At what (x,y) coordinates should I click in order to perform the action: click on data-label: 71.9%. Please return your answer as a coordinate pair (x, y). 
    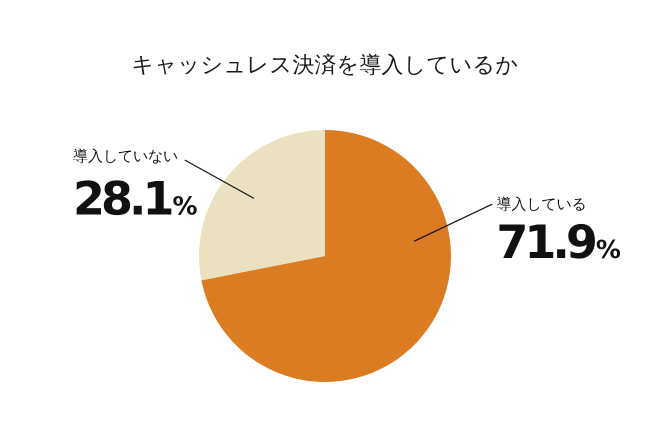
    Looking at the image, I should click on (558, 241).